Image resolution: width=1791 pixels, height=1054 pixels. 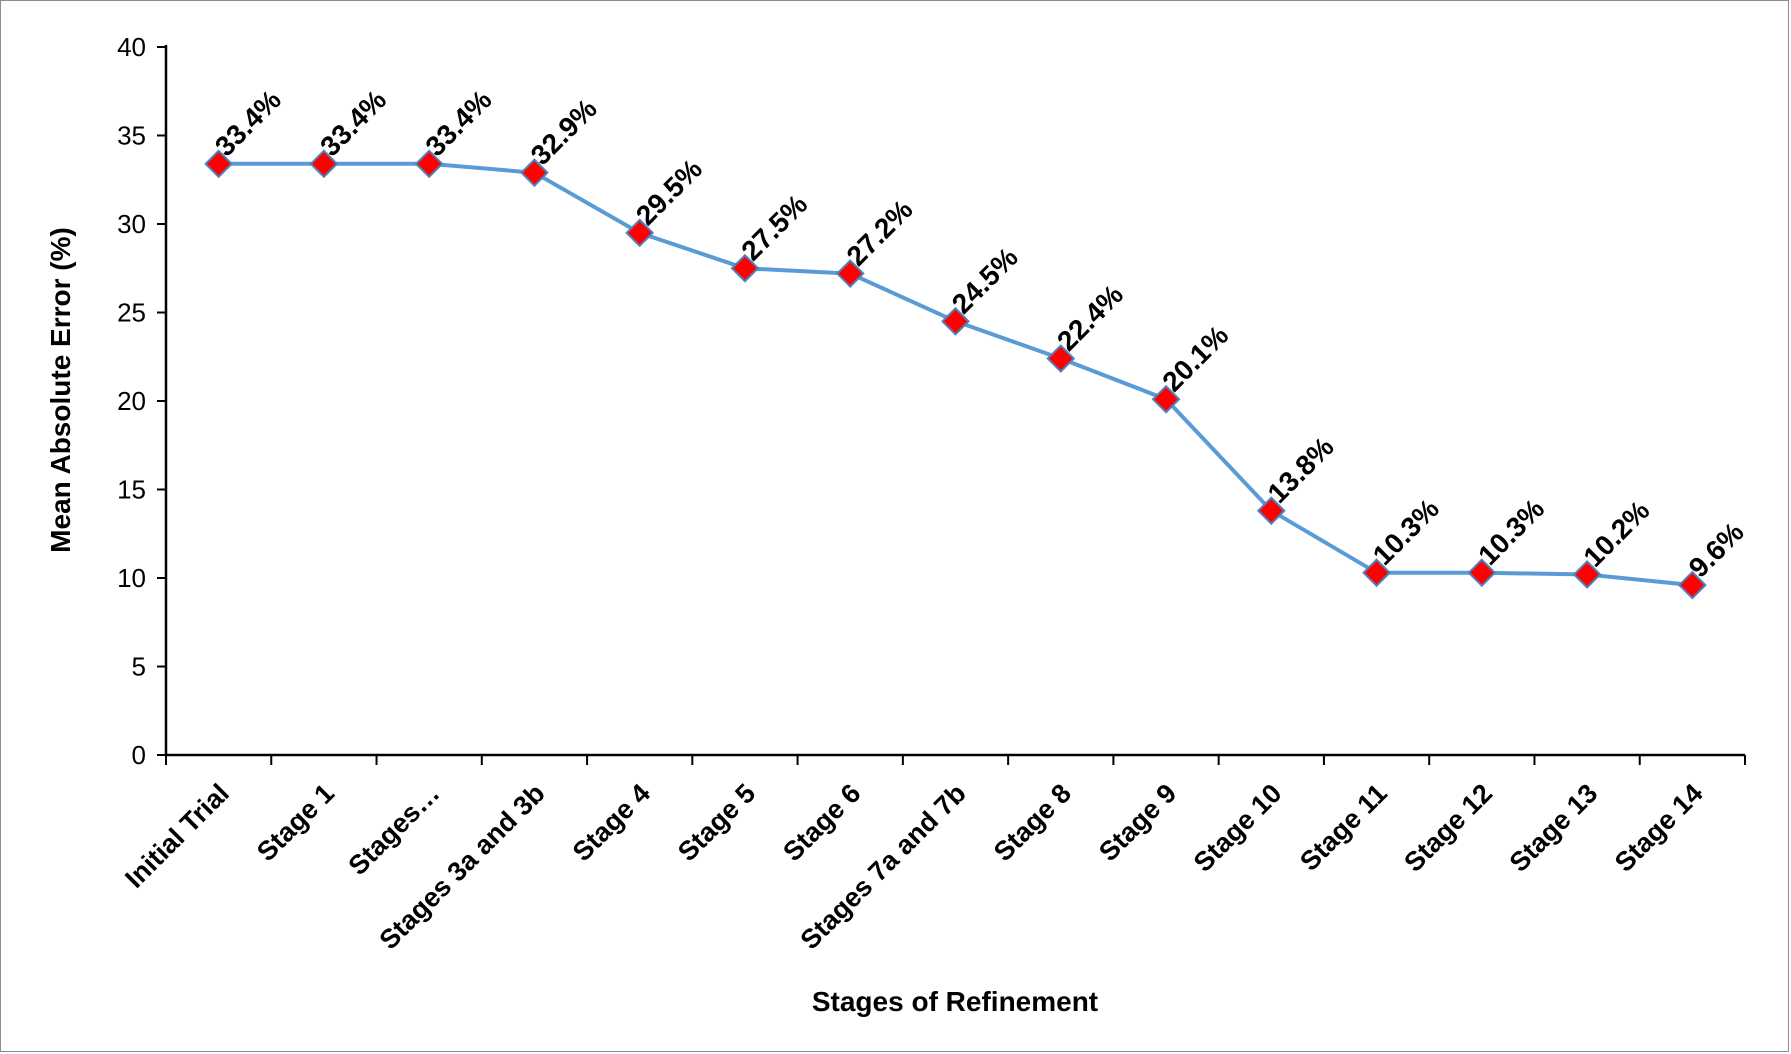 What do you see at coordinates (1195, 358) in the screenshot?
I see `data-label: 20.1%` at bounding box center [1195, 358].